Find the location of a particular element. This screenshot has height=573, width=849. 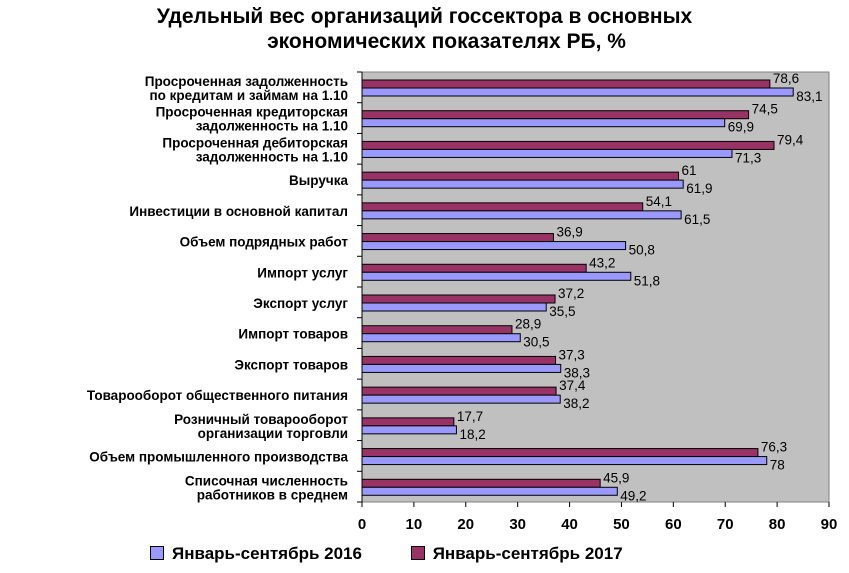

category-label: Выручка is located at coordinates (318, 180).